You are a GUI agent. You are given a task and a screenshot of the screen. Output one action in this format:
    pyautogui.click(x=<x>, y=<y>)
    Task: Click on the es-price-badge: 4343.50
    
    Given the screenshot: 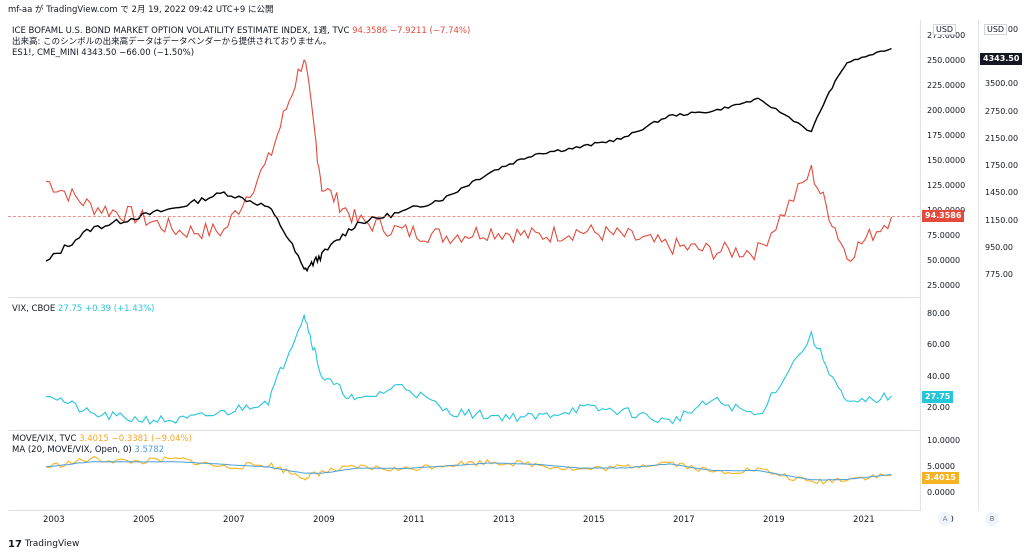 What is the action you would take?
    pyautogui.click(x=1001, y=59)
    